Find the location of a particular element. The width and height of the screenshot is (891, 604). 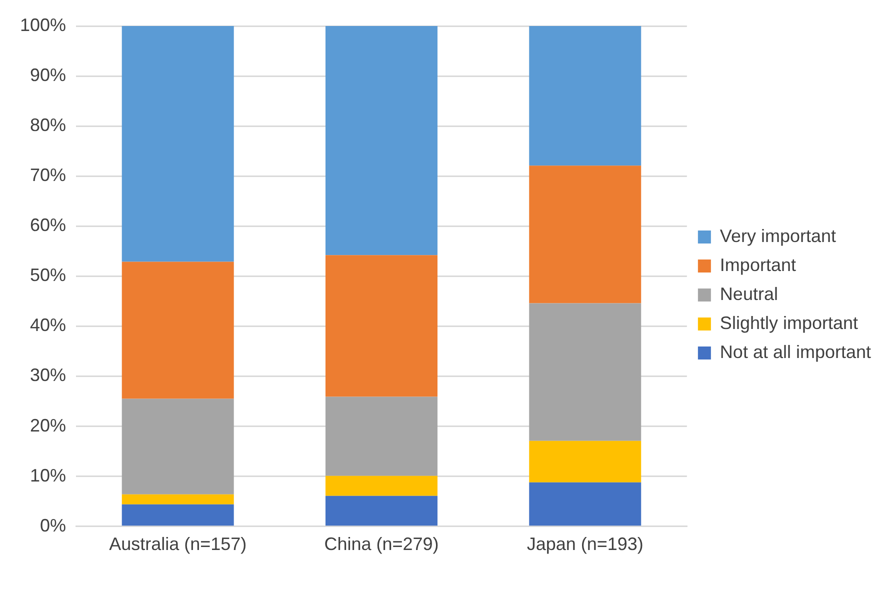

y-tick-label: 20% is located at coordinates (48, 425).